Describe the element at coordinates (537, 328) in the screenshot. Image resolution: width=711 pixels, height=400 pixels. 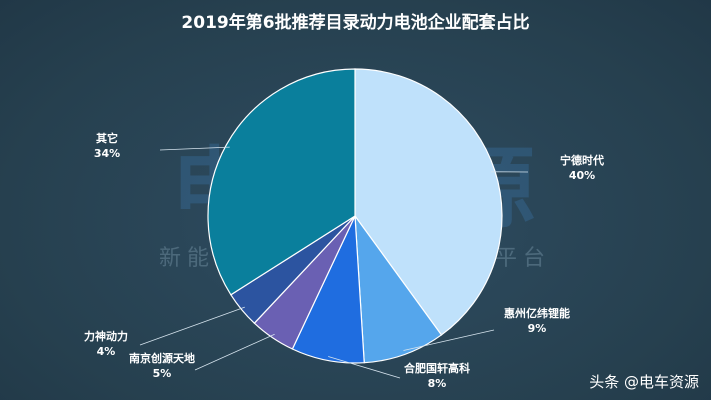
I see `slice-value-label: 9%` at that location.